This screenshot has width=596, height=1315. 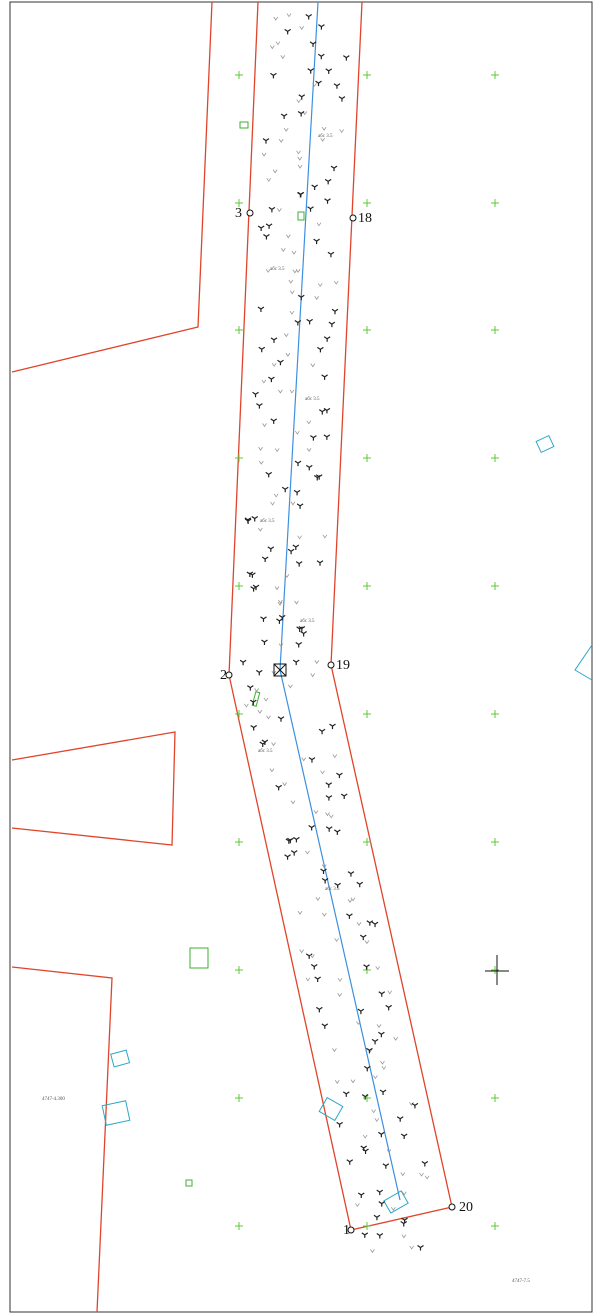 What do you see at coordinates (189, 1183) in the screenshot?
I see `object` at bounding box center [189, 1183].